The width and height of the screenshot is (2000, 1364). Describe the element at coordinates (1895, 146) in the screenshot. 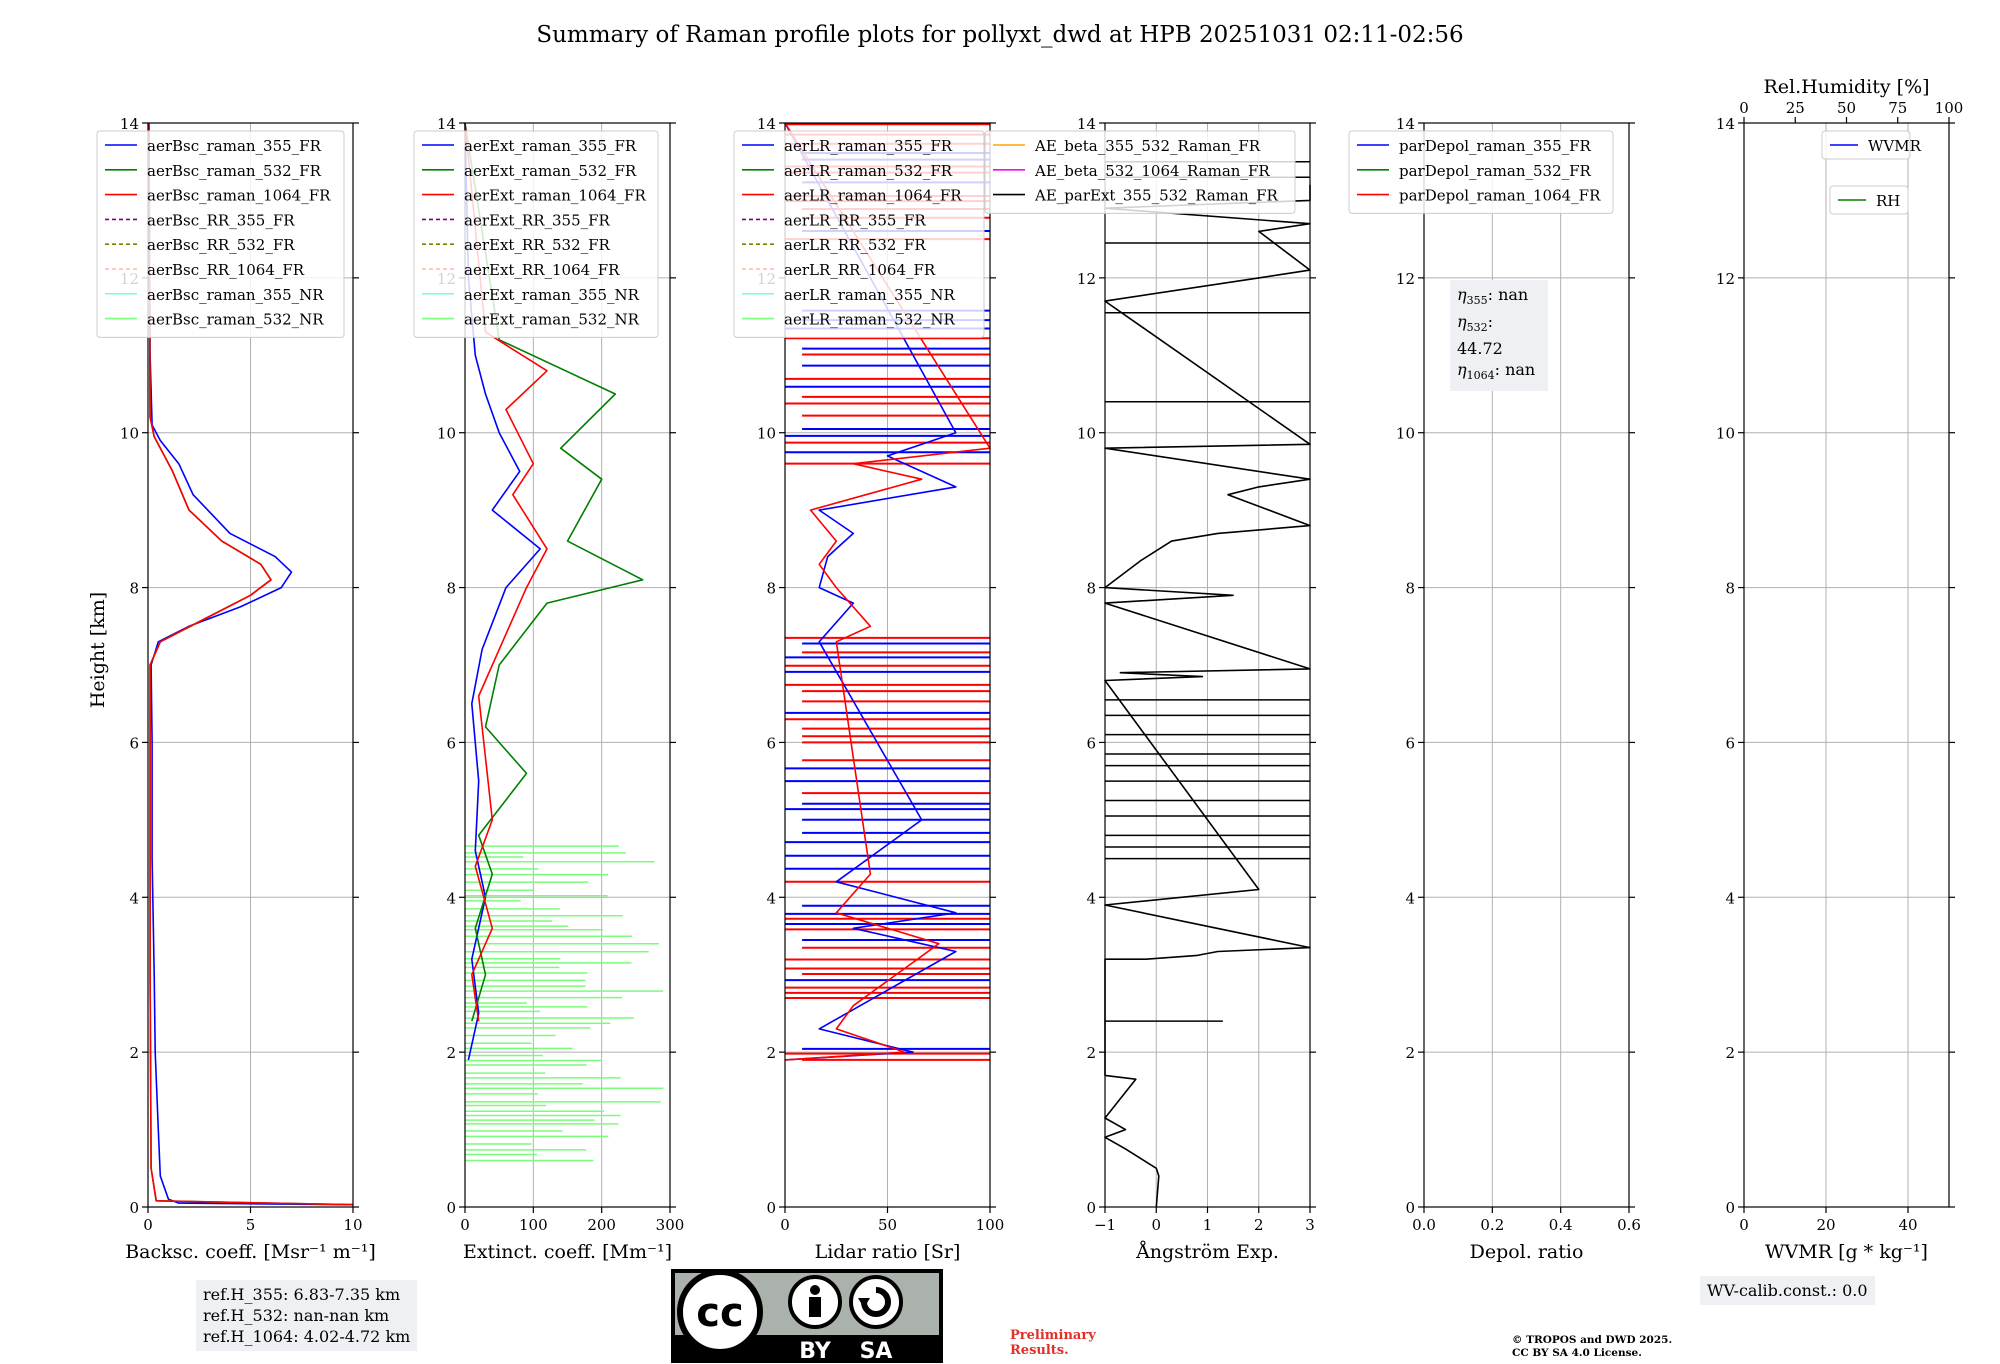

I see `legend-label: WVMR` at that location.